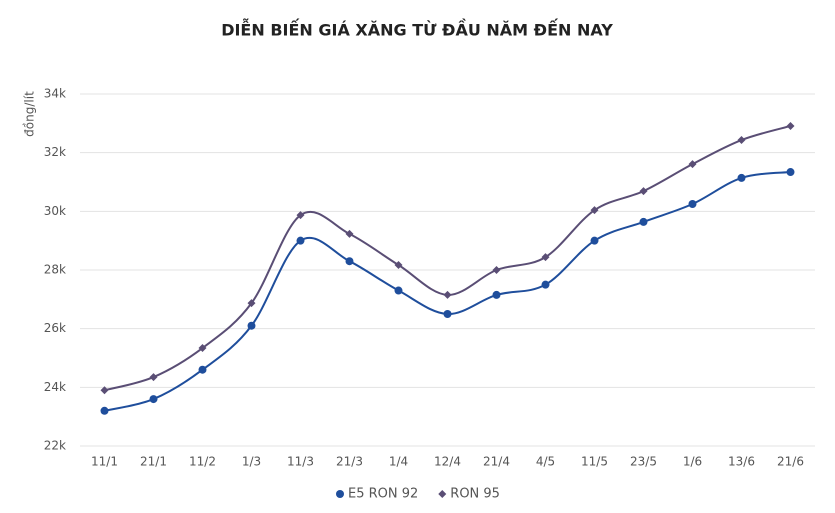  Describe the element at coordinates (643, 462) in the screenshot. I see `x-tick-label: 23/5` at that location.